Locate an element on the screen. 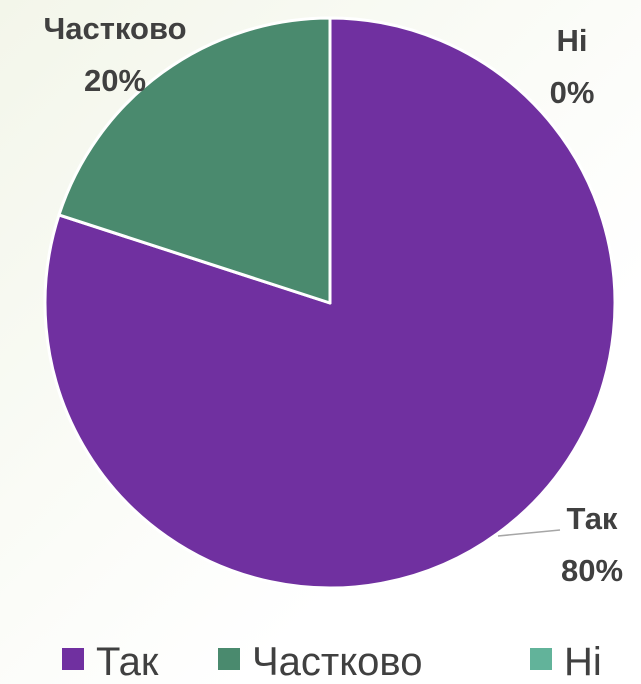 This screenshot has height=684, width=641. data-label-value: 20% is located at coordinates (115, 80).